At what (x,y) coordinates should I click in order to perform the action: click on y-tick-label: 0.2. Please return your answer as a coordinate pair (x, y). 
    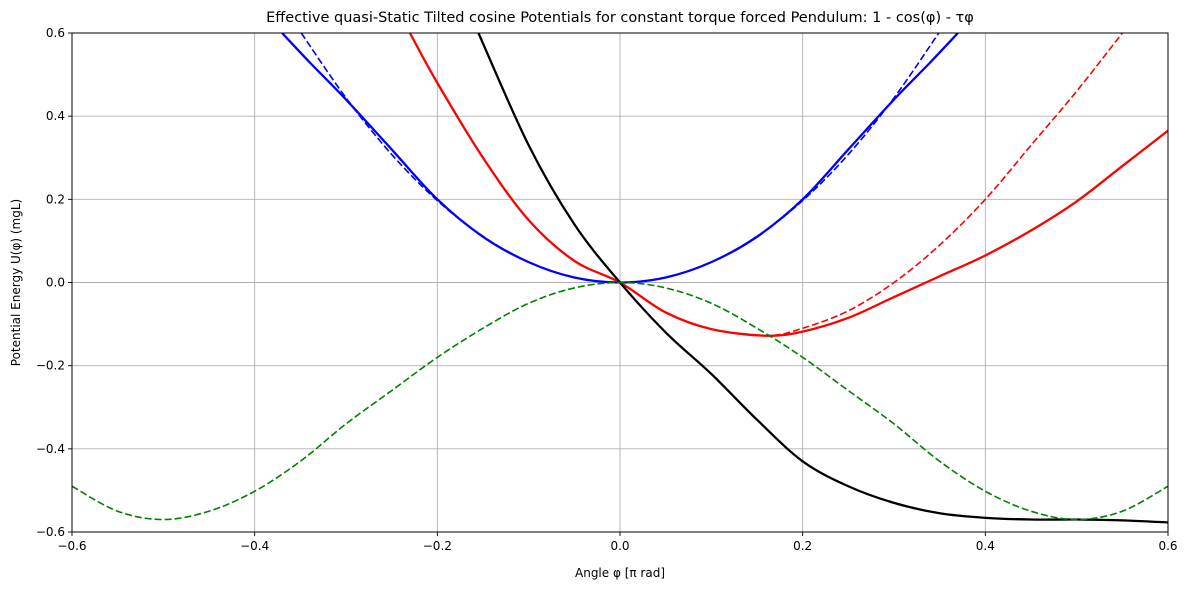
    Looking at the image, I should click on (55, 199).